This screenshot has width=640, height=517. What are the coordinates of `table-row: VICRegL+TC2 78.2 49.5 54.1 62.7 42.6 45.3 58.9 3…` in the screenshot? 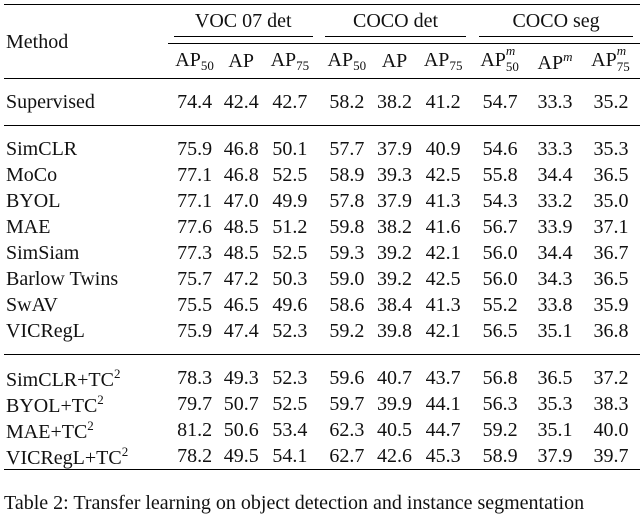 It's located at (322, 456).